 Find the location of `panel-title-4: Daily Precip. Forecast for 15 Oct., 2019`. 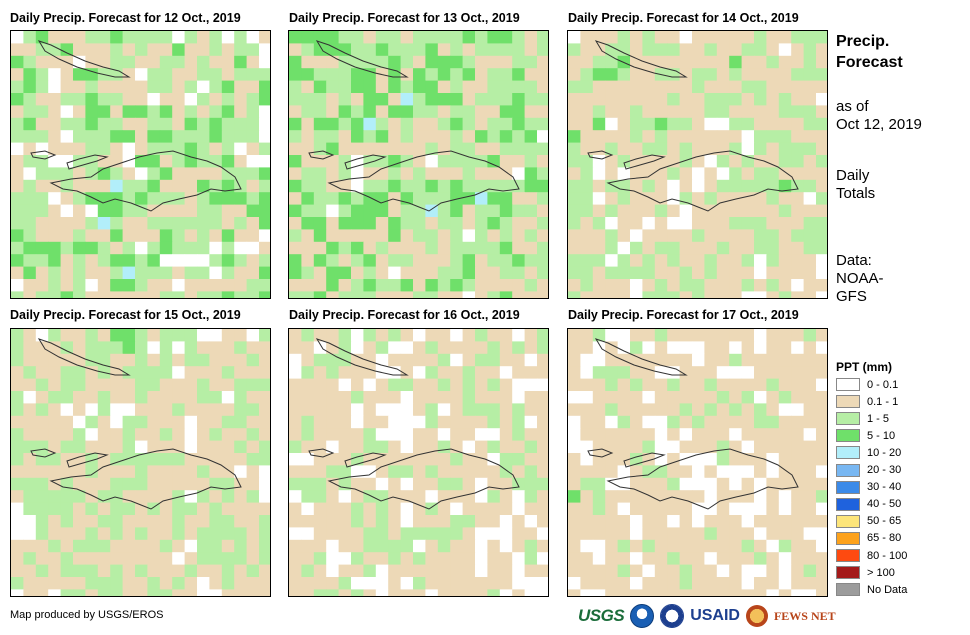

panel-title-4: Daily Precip. Forecast for 15 Oct., 2019 is located at coordinates (125, 315).